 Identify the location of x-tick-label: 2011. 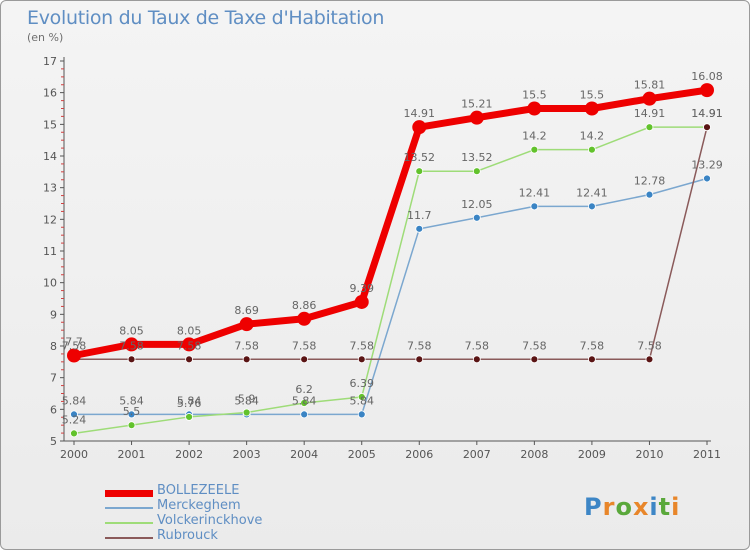
(707, 454).